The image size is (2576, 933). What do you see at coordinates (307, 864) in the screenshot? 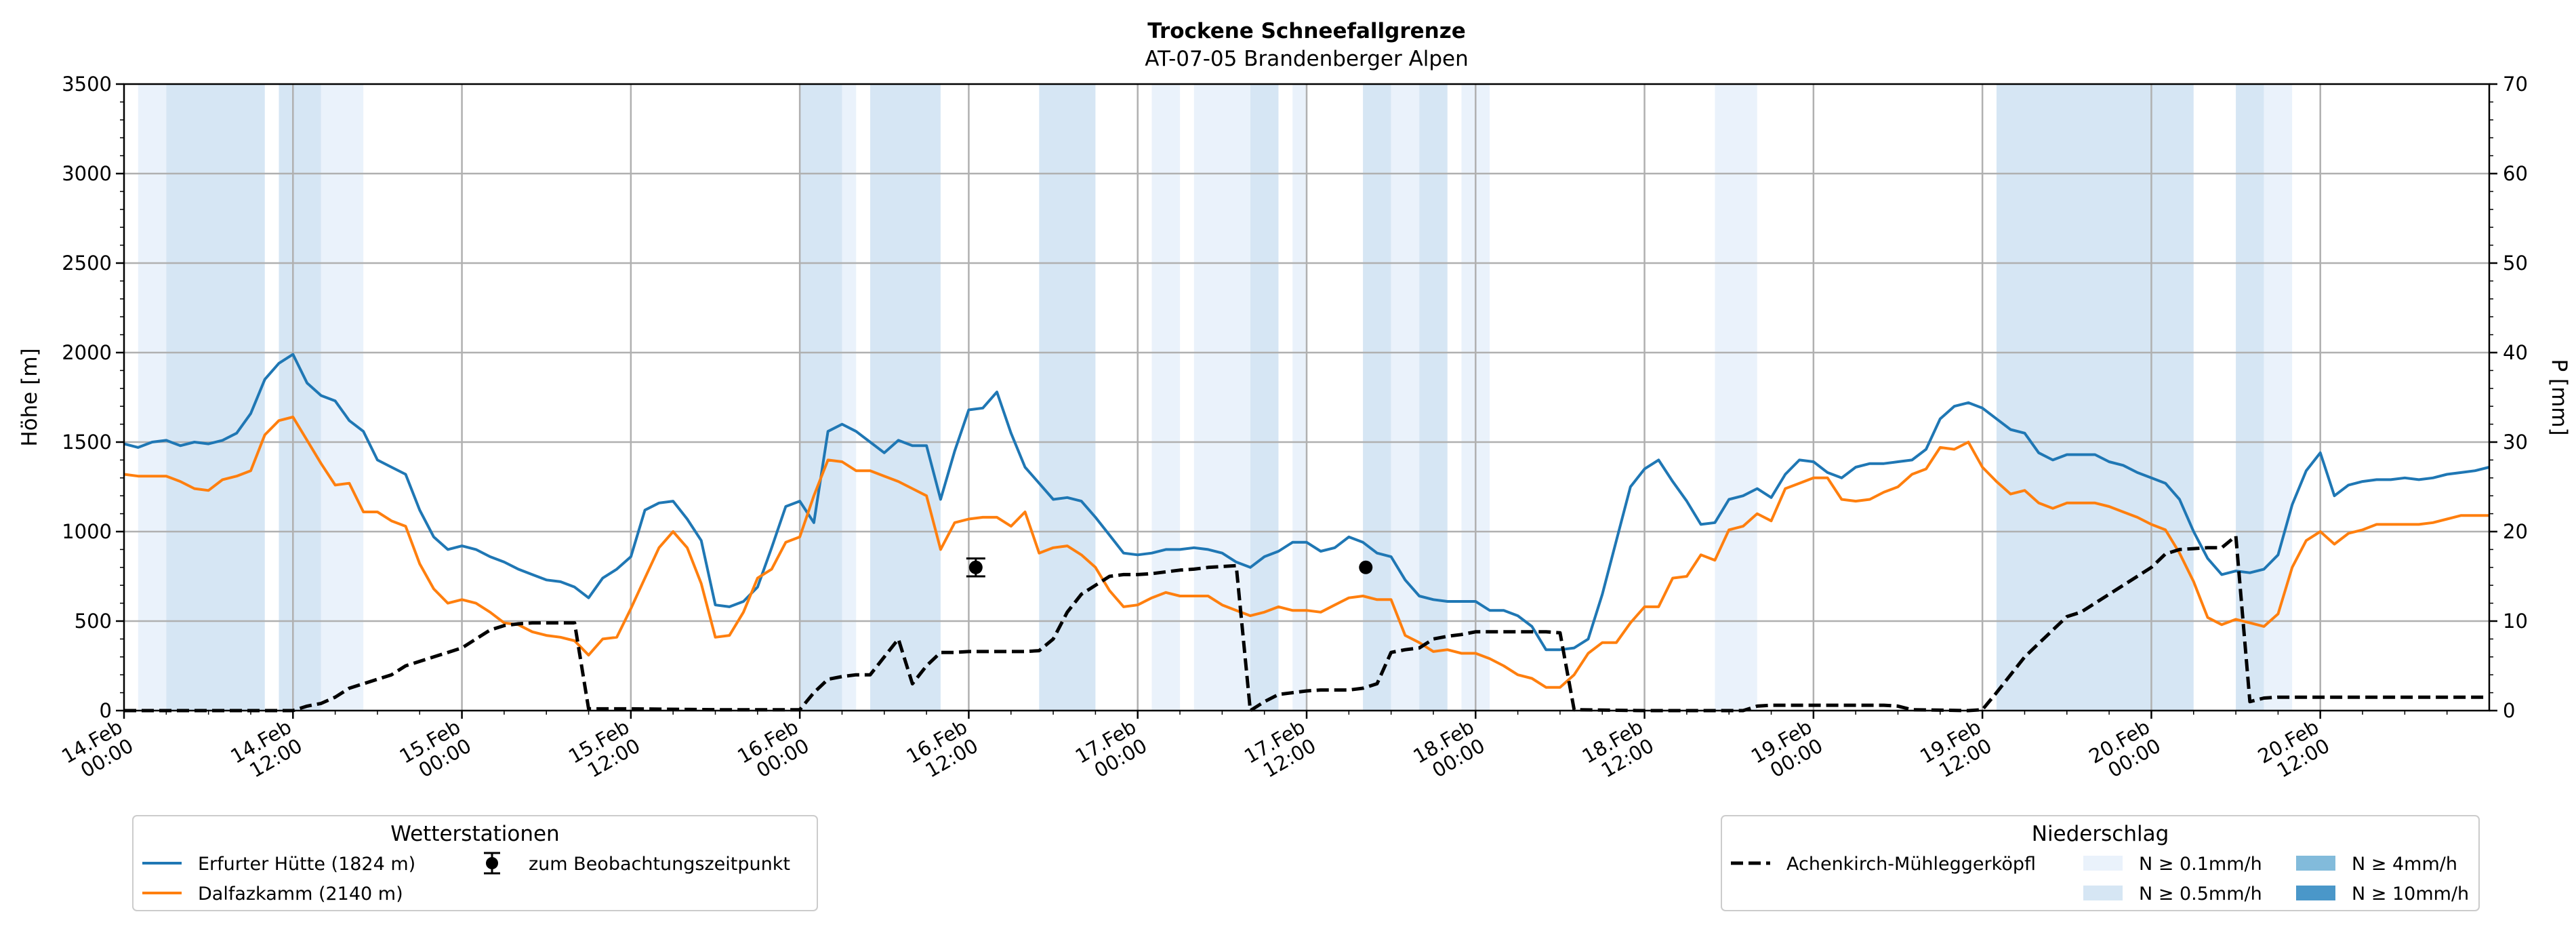
I see `legend-label-erfurter: Erfurter Hütte (1824 m)` at bounding box center [307, 864].